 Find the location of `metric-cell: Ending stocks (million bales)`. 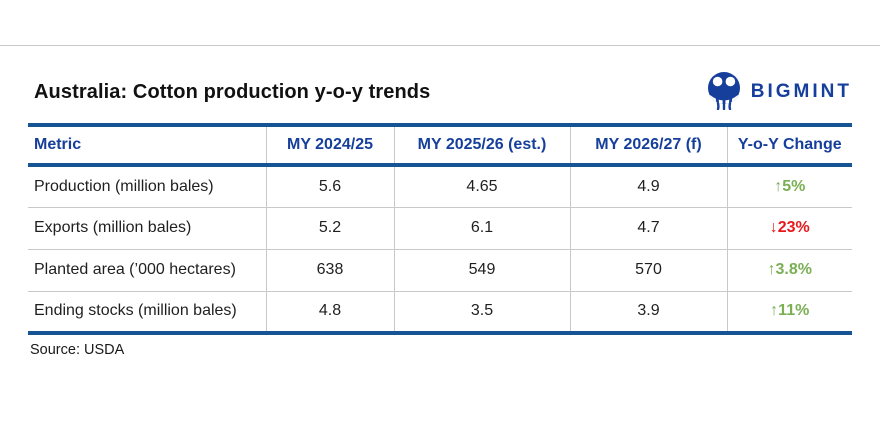

metric-cell: Ending stocks (million bales) is located at coordinates (135, 311).